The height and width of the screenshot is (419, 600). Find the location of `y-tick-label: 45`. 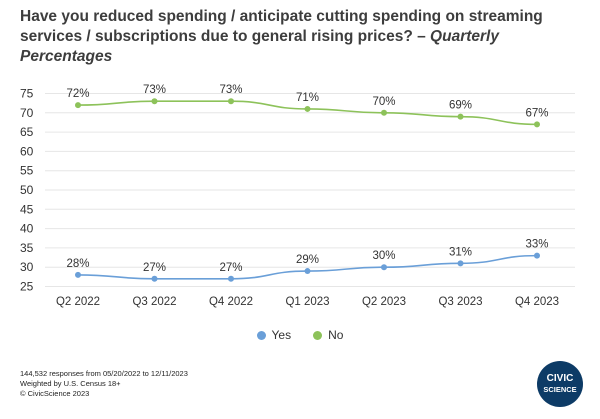

y-tick-label: 45 is located at coordinates (27, 209).